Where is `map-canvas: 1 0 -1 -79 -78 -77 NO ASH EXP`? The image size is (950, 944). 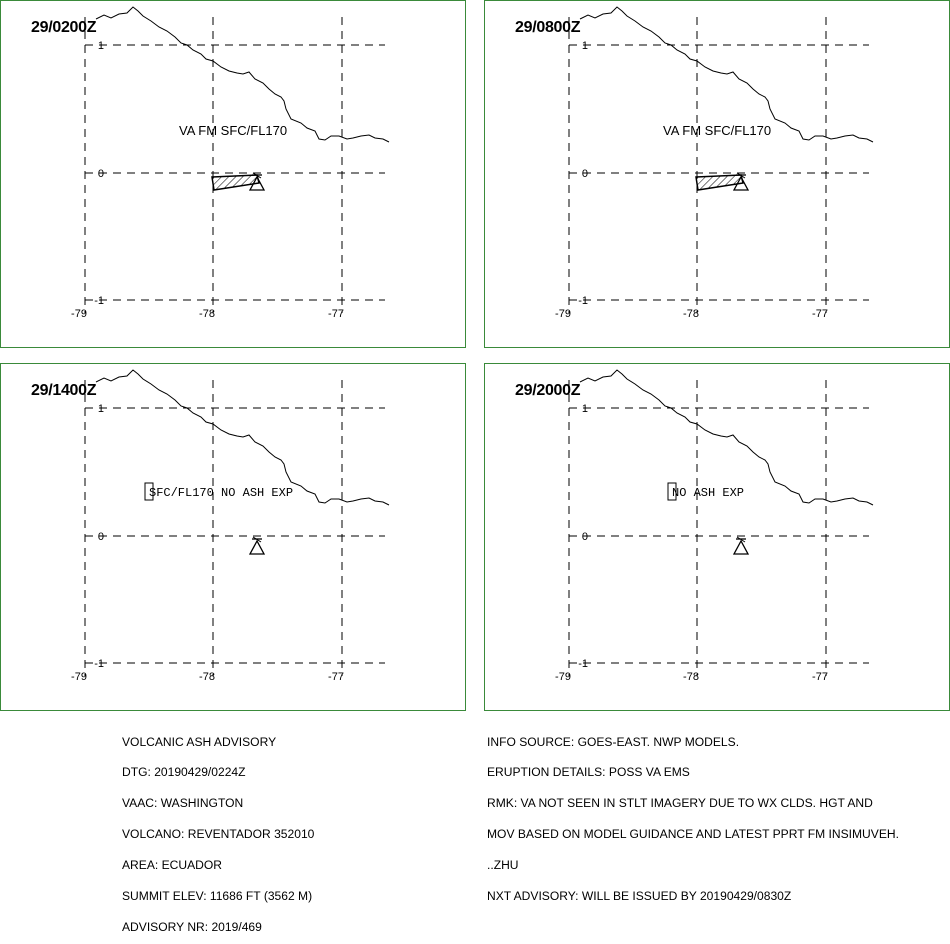
map-canvas: 1 0 -1 -79 -78 -77 NO ASH EXP is located at coordinates (714, 526).